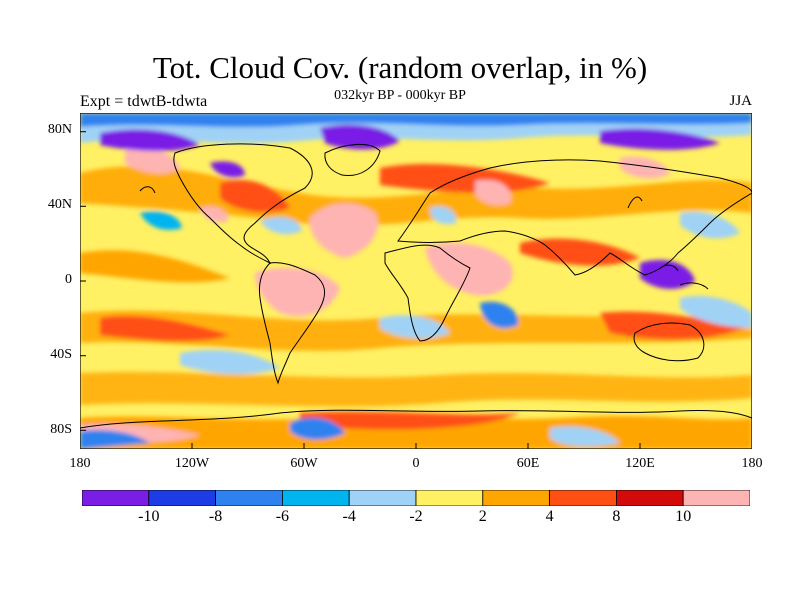 This screenshot has height=600, width=800. I want to click on experiment-label: Expt = tdwtB-tdwta, so click(144, 101).